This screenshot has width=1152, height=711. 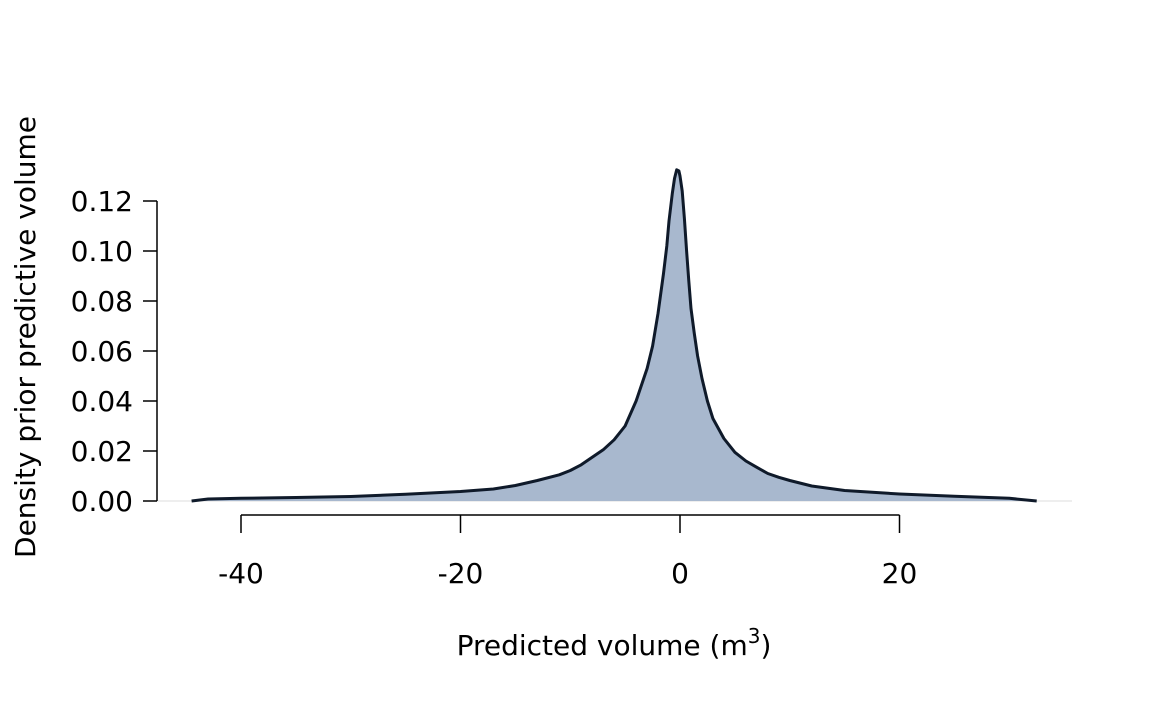 I want to click on y-tick-label: 0.02, so click(x=102, y=451).